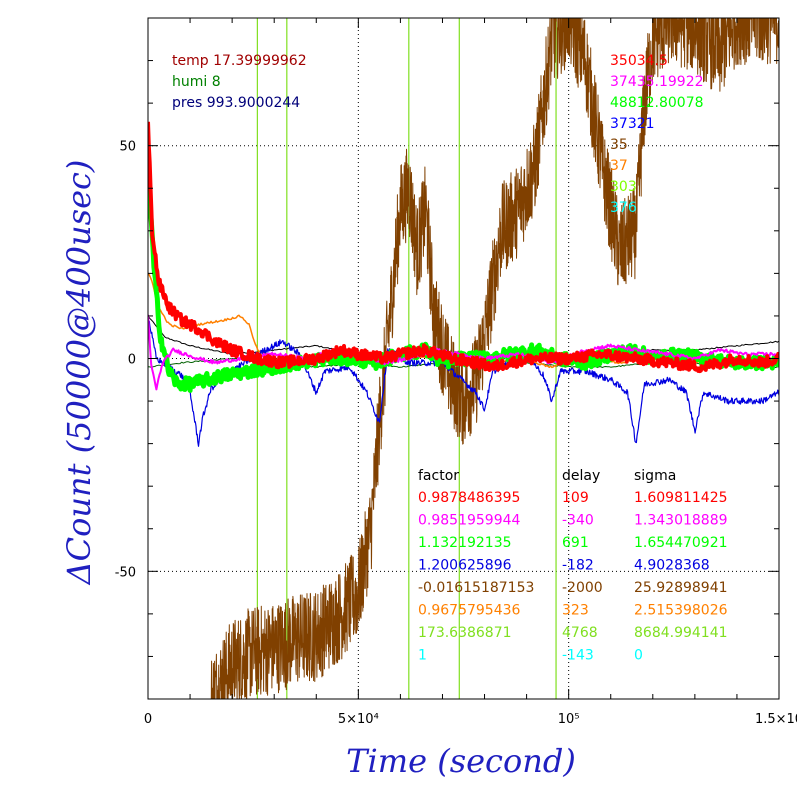  What do you see at coordinates (578, 521) in the screenshot?
I see `stats-cell: -340` at bounding box center [578, 521].